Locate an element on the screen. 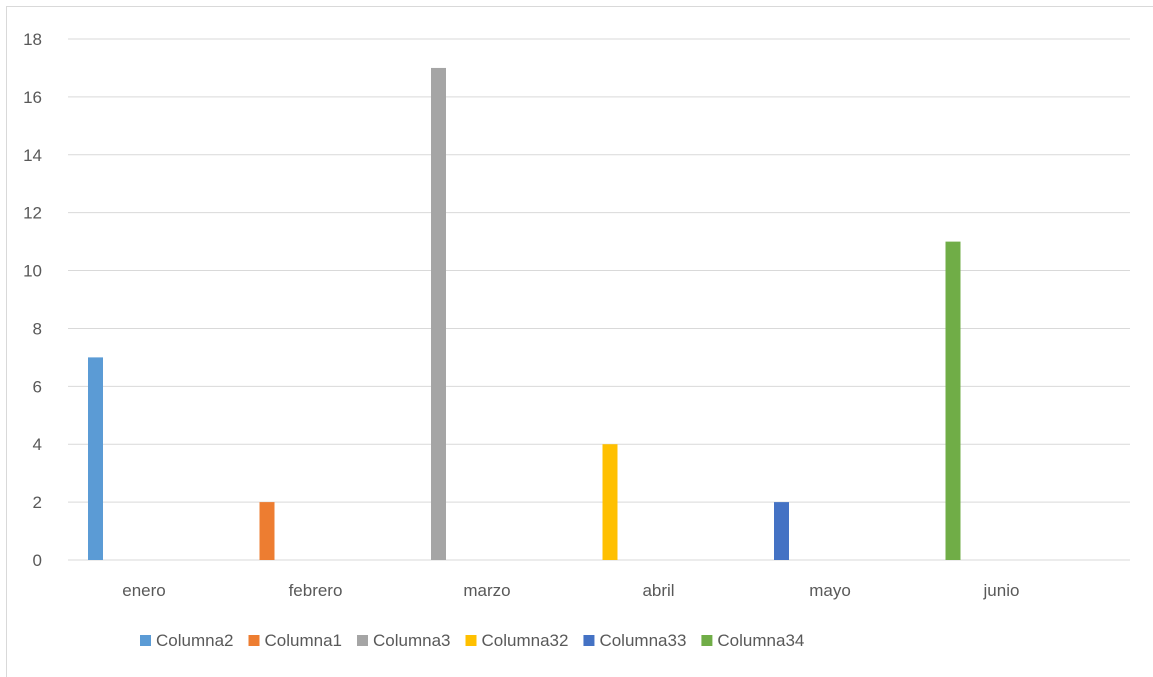  x-tick-label: marzo is located at coordinates (486, 590).